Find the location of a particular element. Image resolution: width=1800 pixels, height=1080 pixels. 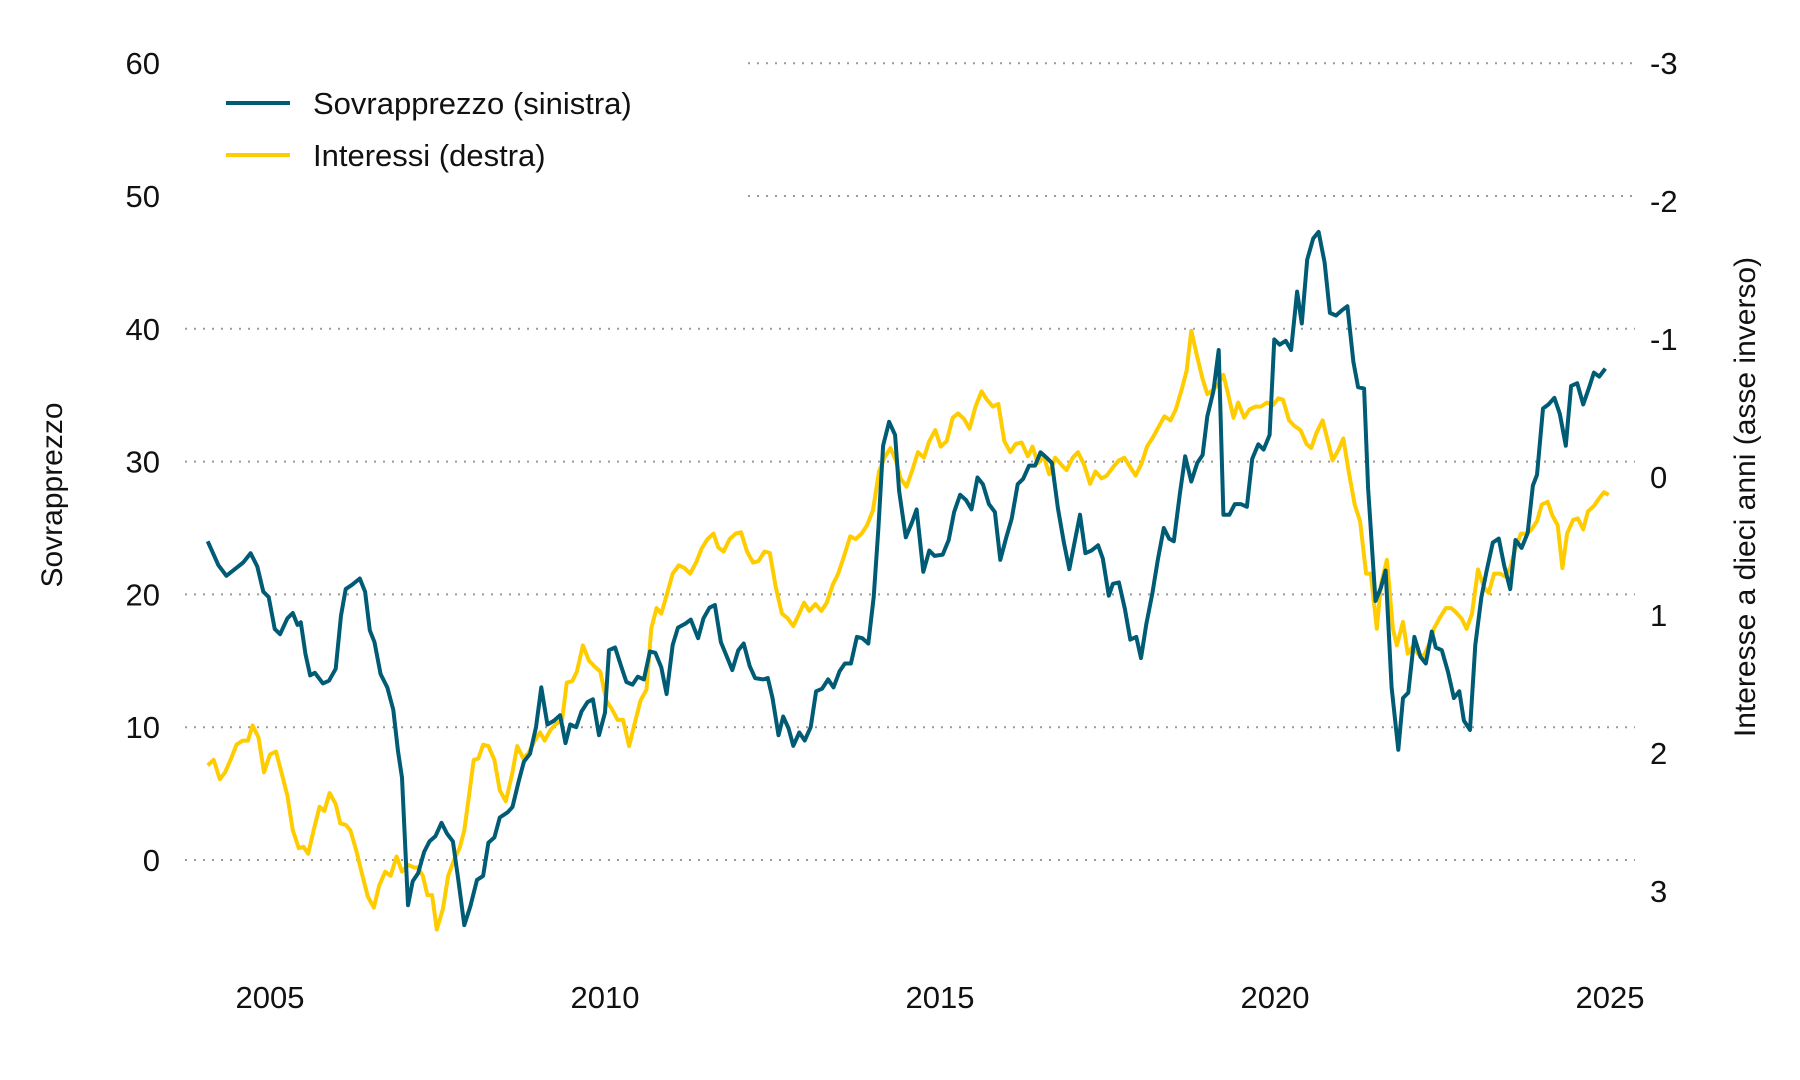

right-tick-label: 1 is located at coordinates (1658, 615).